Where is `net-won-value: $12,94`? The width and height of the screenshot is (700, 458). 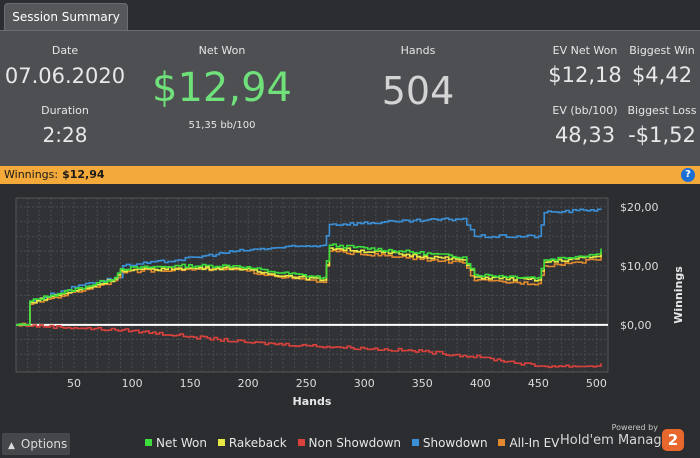 net-won-value: $12,94 is located at coordinates (222, 88).